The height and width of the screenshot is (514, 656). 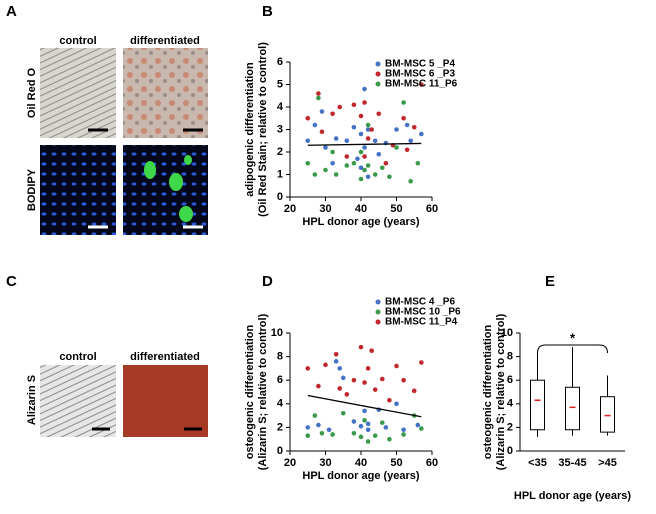 I want to click on y-tick-label: 5, so click(x=280, y=84).